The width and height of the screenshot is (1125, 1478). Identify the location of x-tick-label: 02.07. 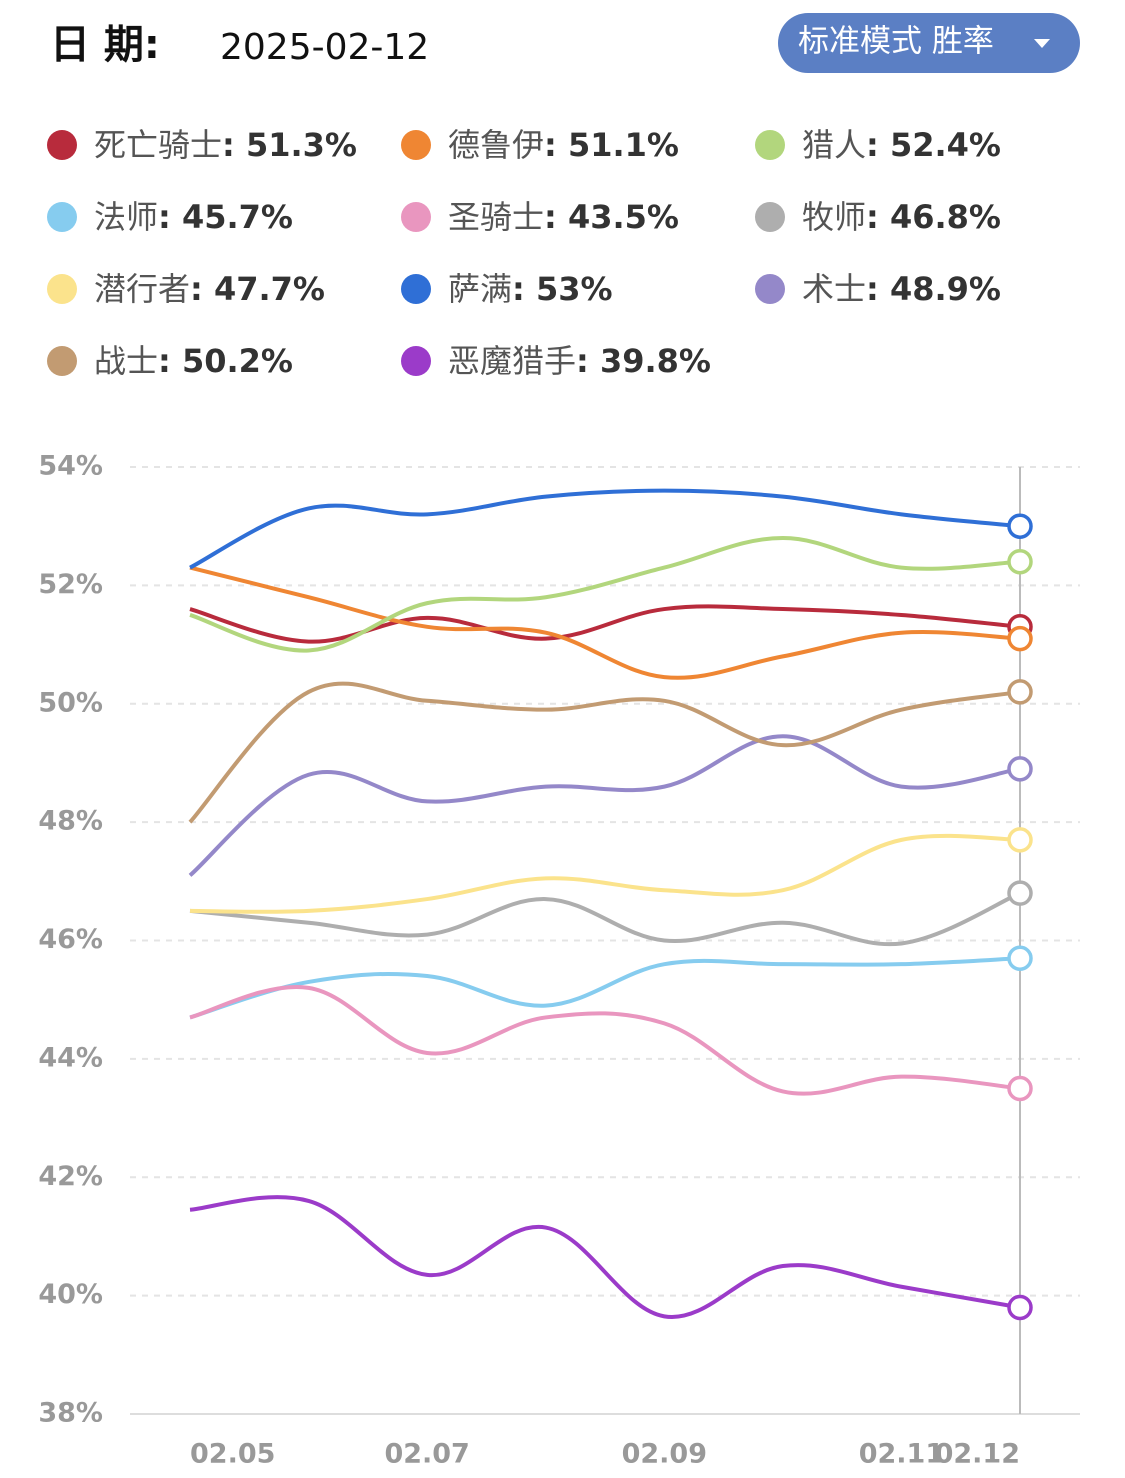
(426, 1454).